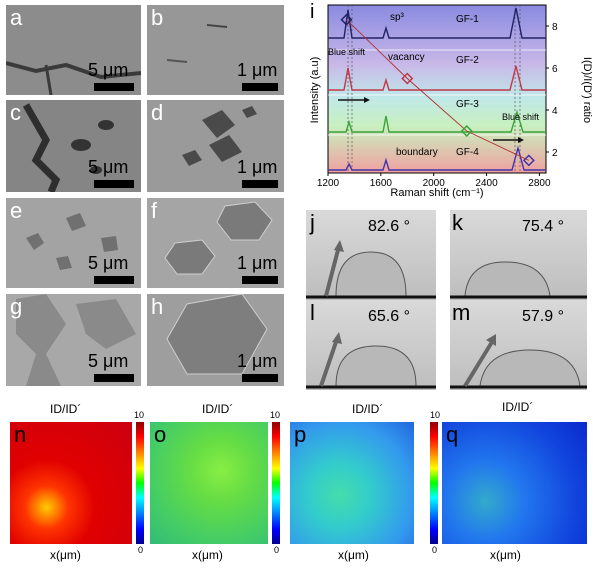  Describe the element at coordinates (157, 306) in the screenshot. I see `panel-label: h` at that location.